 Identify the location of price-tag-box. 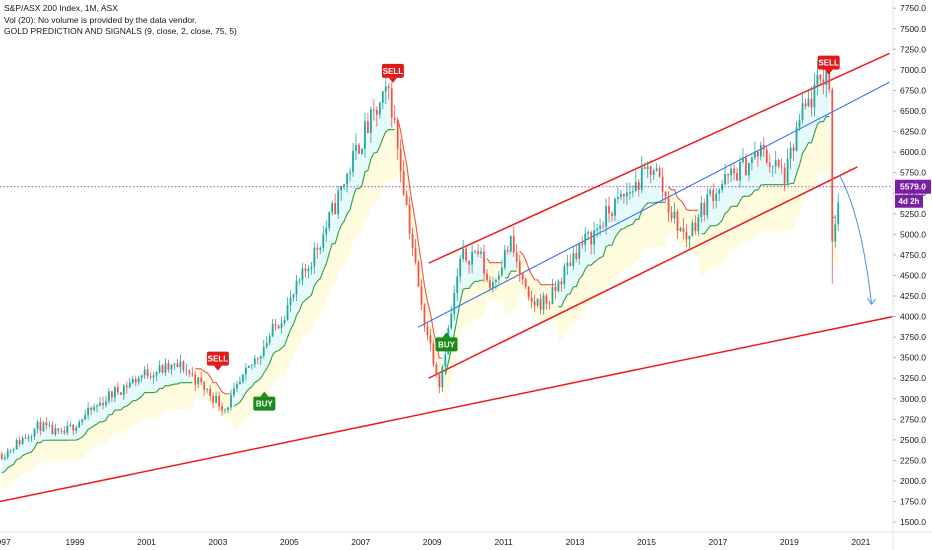
(913, 186).